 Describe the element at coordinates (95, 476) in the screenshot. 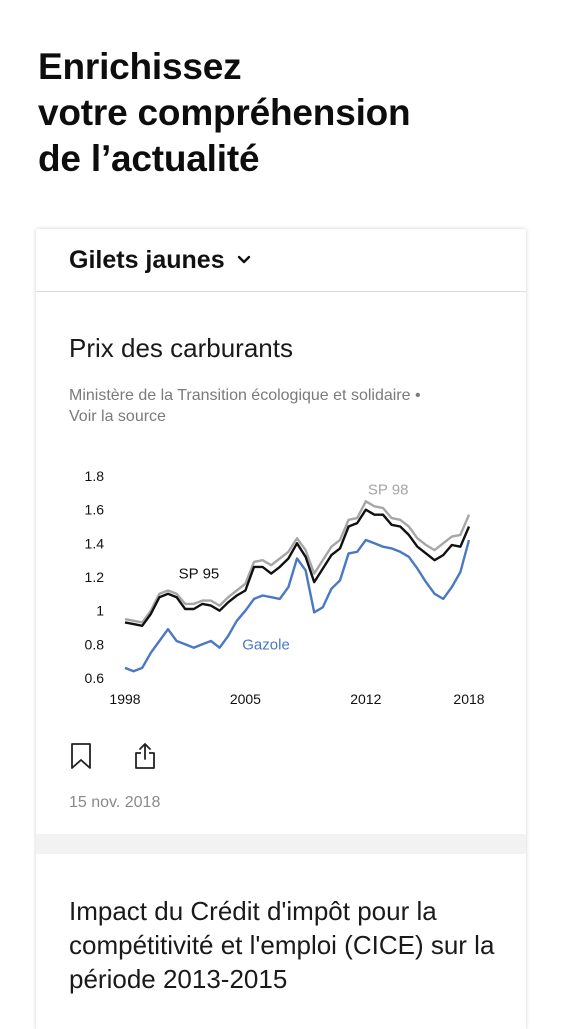

I see `y-tick-label: 1.8` at that location.